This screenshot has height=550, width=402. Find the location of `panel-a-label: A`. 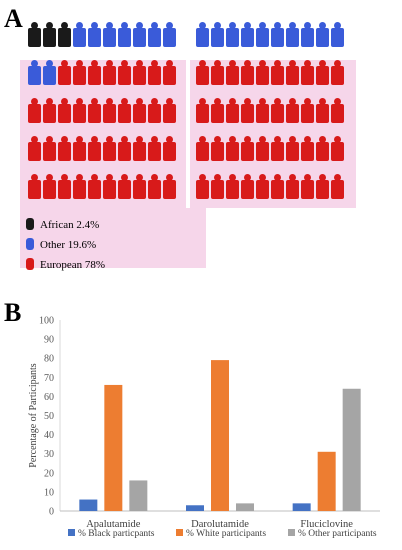

panel-a-label: A is located at coordinates (13, 18).